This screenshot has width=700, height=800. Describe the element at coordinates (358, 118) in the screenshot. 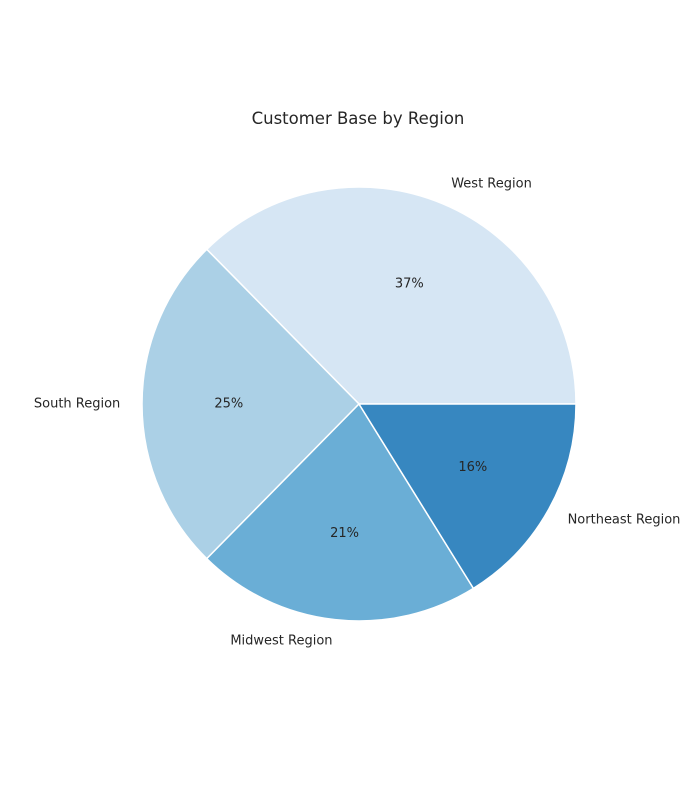

I see `chart-title: Customer Base by Region` at that location.